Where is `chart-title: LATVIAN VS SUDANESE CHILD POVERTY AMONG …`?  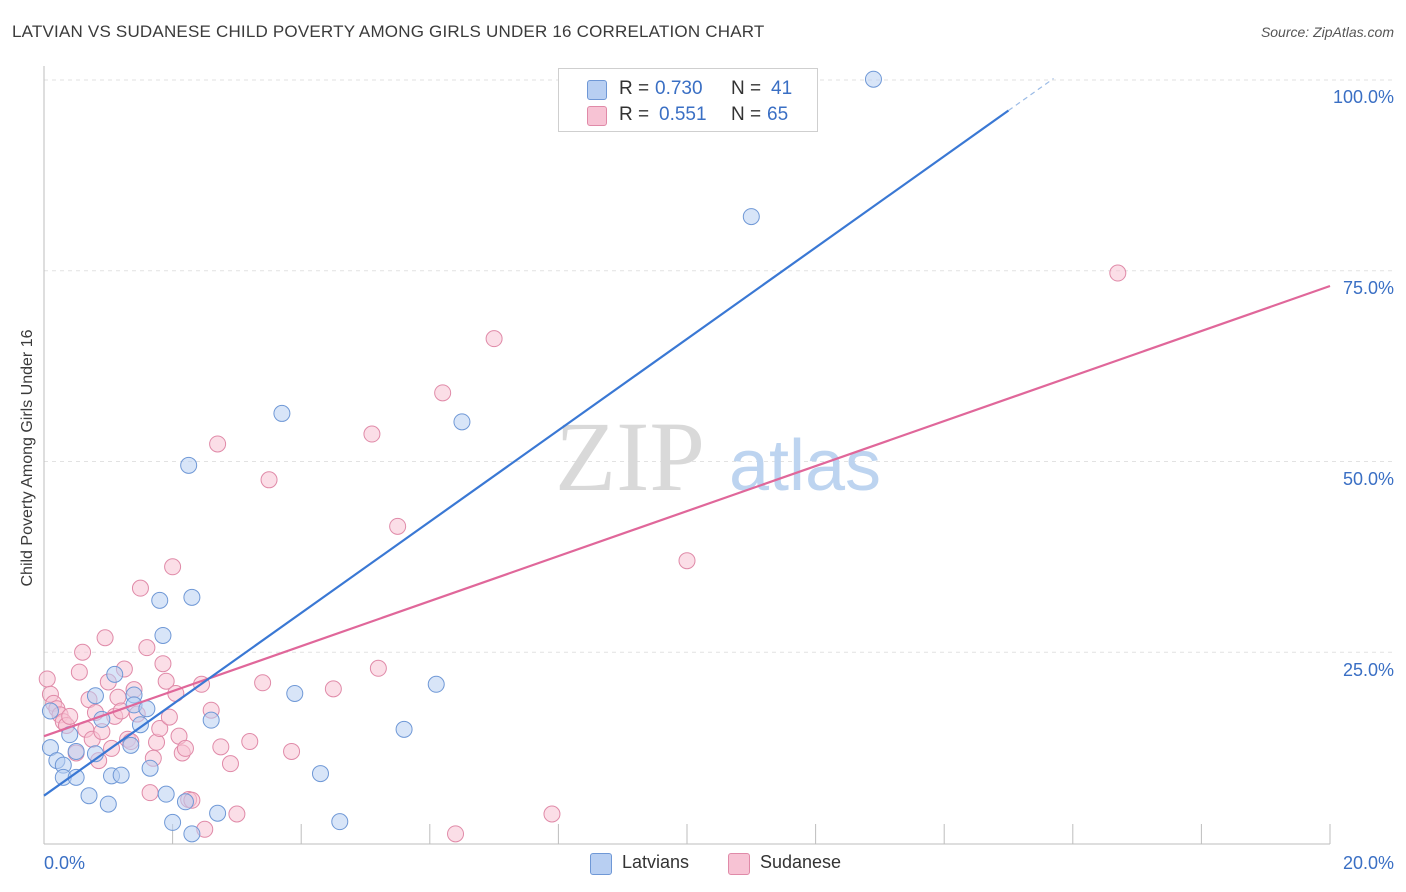 chart-title: LATVIAN VS SUDANESE CHILD POVERTY AMONG … is located at coordinates (388, 31).